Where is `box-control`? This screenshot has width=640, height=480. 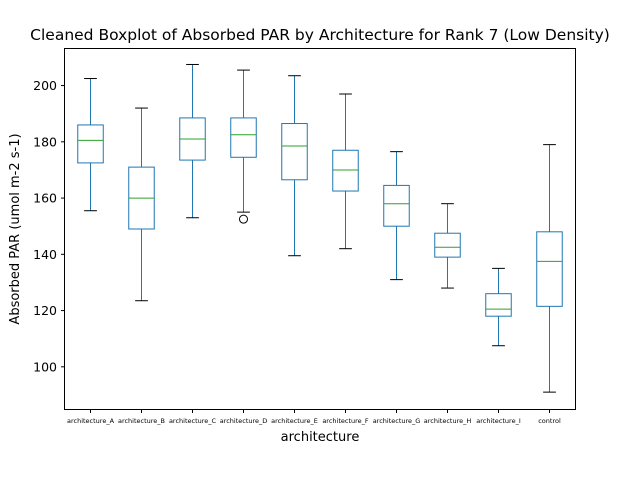
box-control is located at coordinates (549, 268).